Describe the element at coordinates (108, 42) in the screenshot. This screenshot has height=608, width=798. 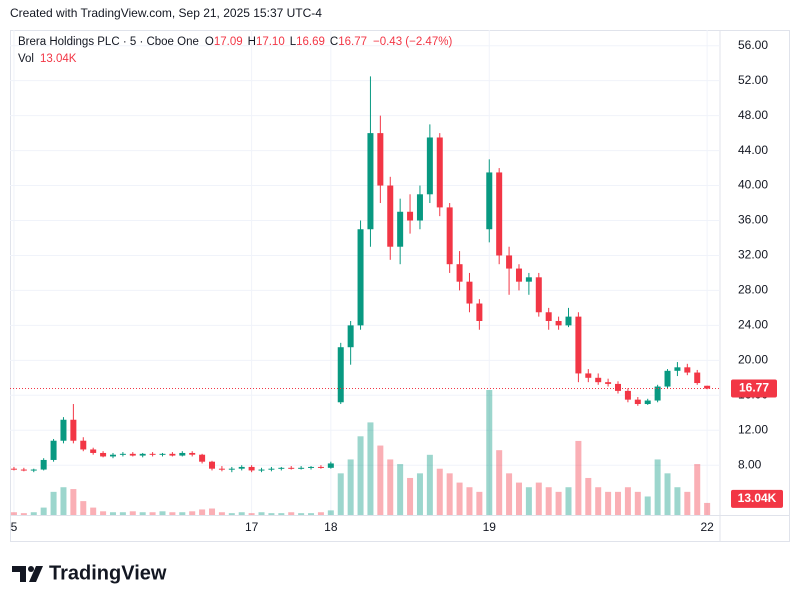
I see `legend-name: Brera Holdings PLC · 5 · Cboe One` at that location.